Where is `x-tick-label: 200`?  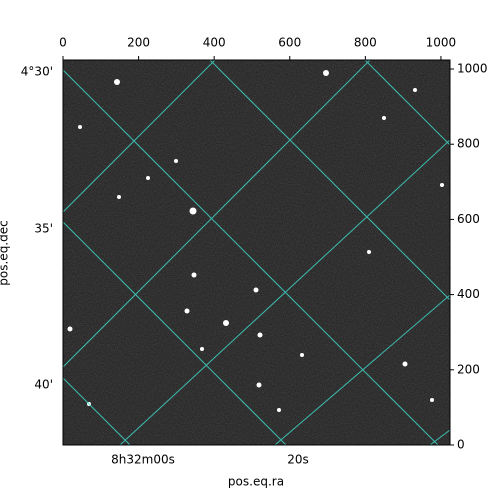
x-tick-label: 200 is located at coordinates (138, 43).